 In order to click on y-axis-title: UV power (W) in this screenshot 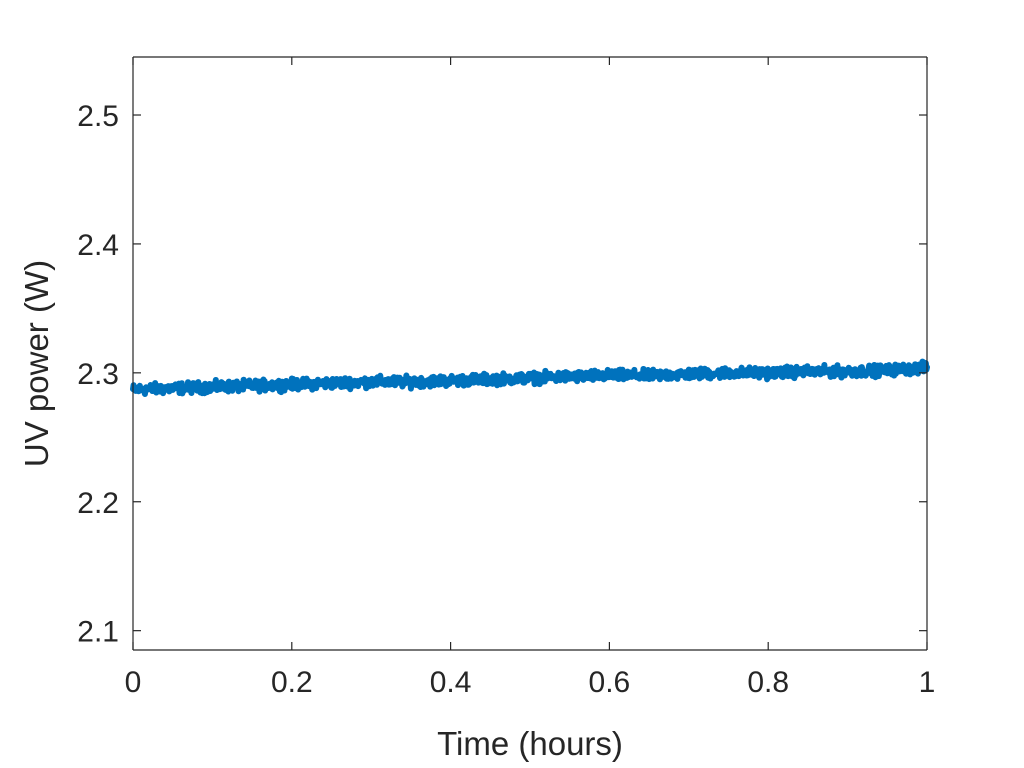, I will do `click(36, 363)`.